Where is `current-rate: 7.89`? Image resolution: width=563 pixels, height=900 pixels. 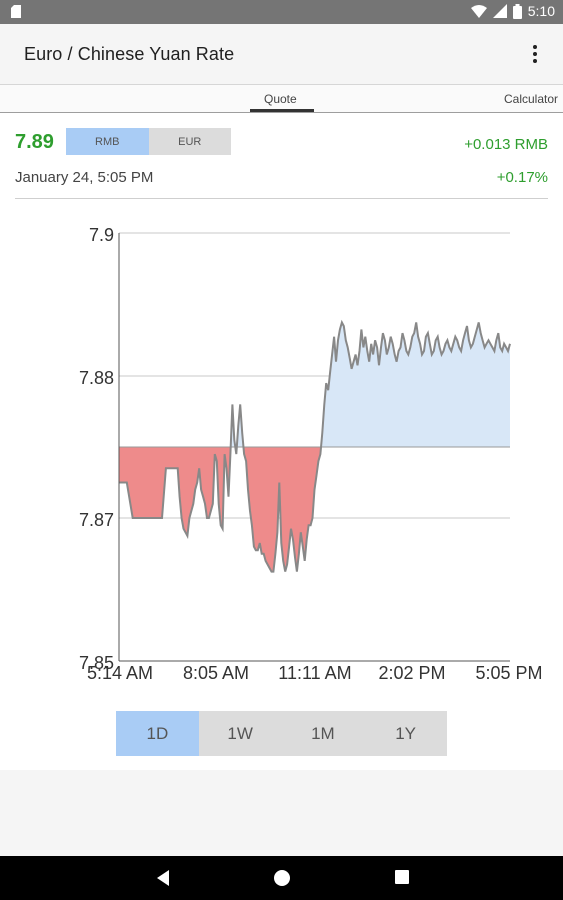 current-rate: 7.89 is located at coordinates (34, 142).